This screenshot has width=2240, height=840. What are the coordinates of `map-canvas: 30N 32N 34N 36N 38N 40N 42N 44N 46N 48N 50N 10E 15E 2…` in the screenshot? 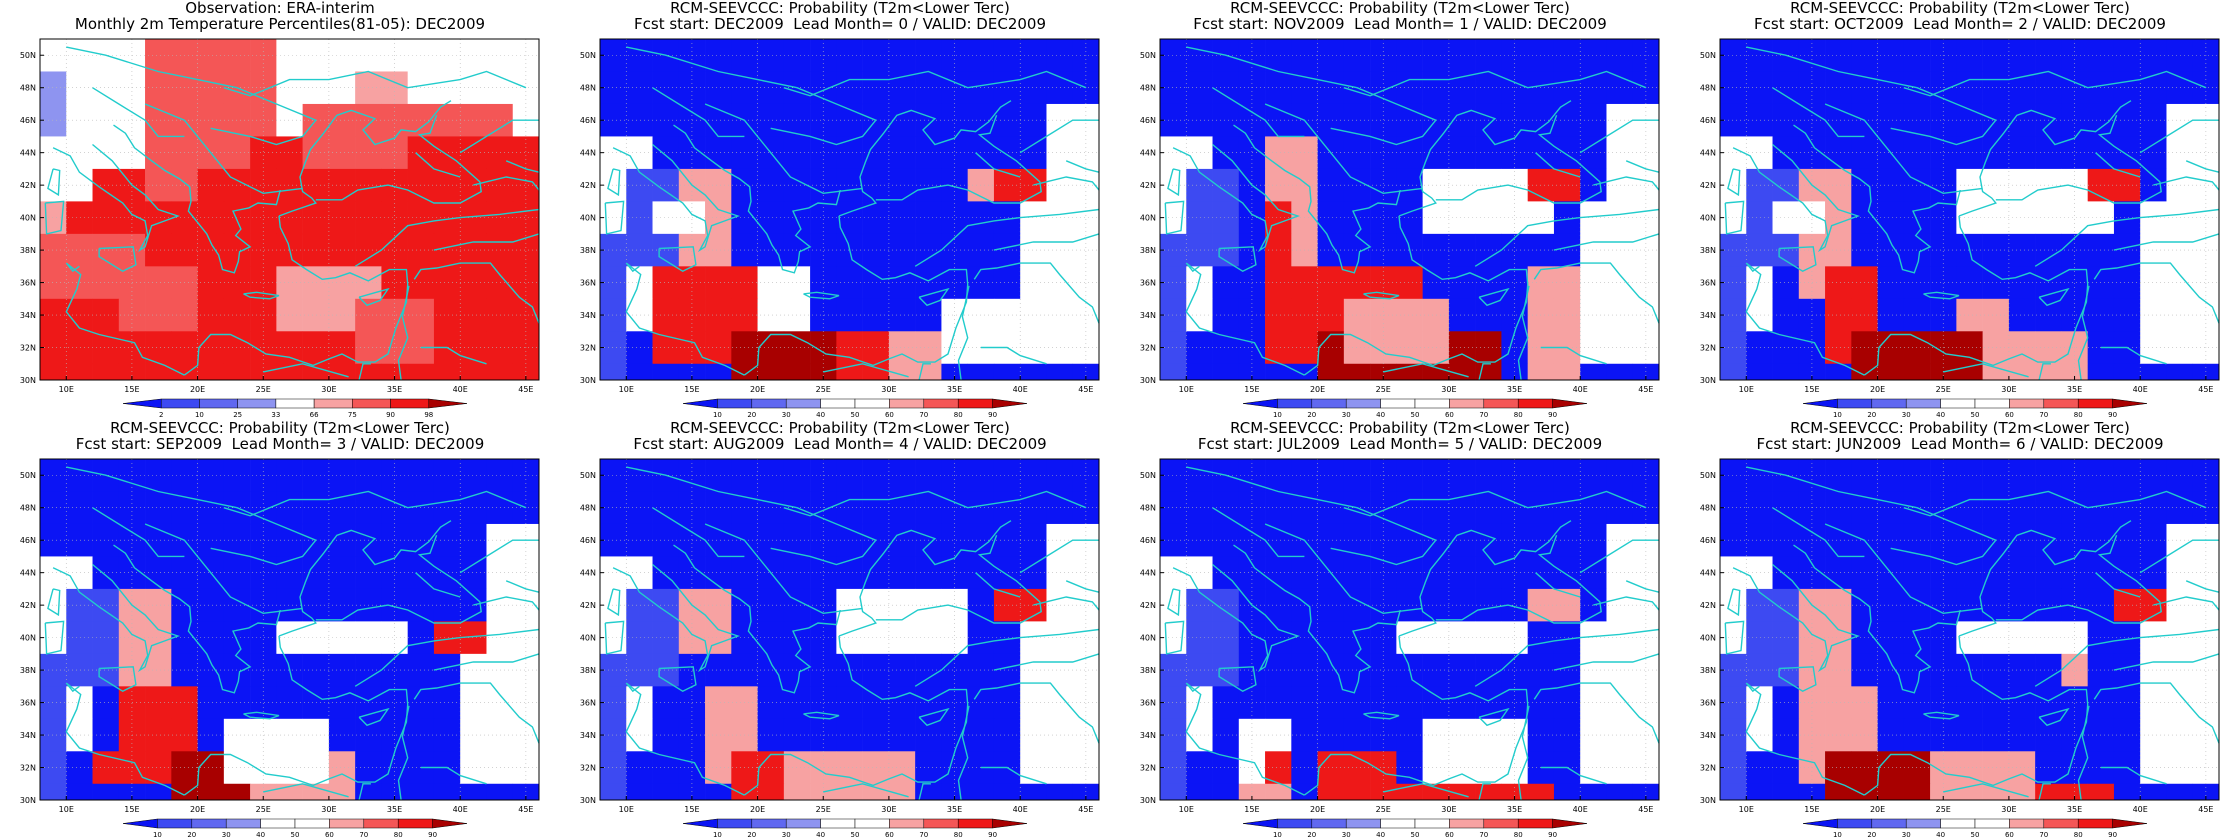 It's located at (280, 228).